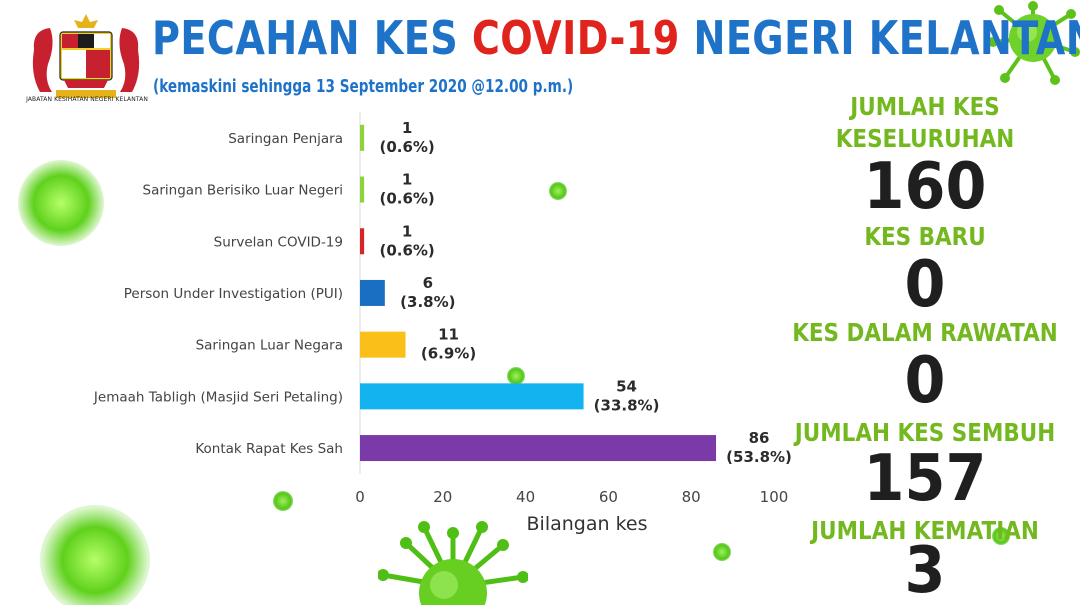  What do you see at coordinates (86, 56) in the screenshot?
I see `crest-icon` at bounding box center [86, 56].